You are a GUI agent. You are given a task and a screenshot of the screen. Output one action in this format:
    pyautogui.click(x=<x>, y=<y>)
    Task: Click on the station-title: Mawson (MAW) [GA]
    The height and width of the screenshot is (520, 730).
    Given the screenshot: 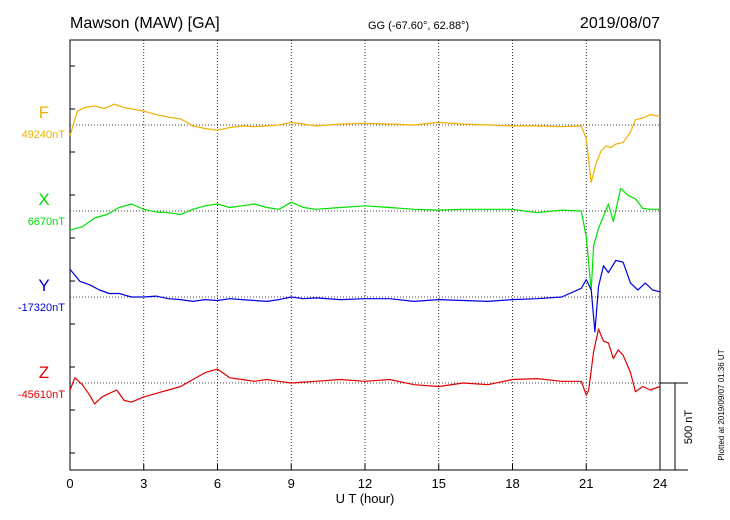 What is the action you would take?
    pyautogui.click(x=145, y=23)
    